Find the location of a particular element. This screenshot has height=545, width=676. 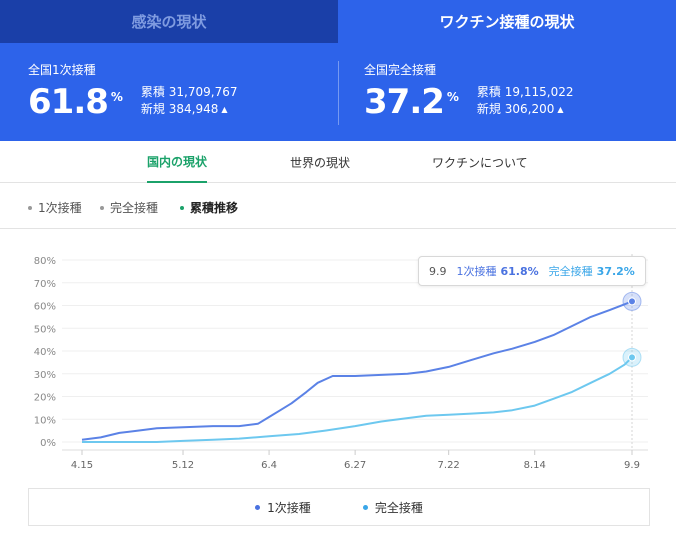

tab-infection-status: 感染の現状 is located at coordinates (169, 21).